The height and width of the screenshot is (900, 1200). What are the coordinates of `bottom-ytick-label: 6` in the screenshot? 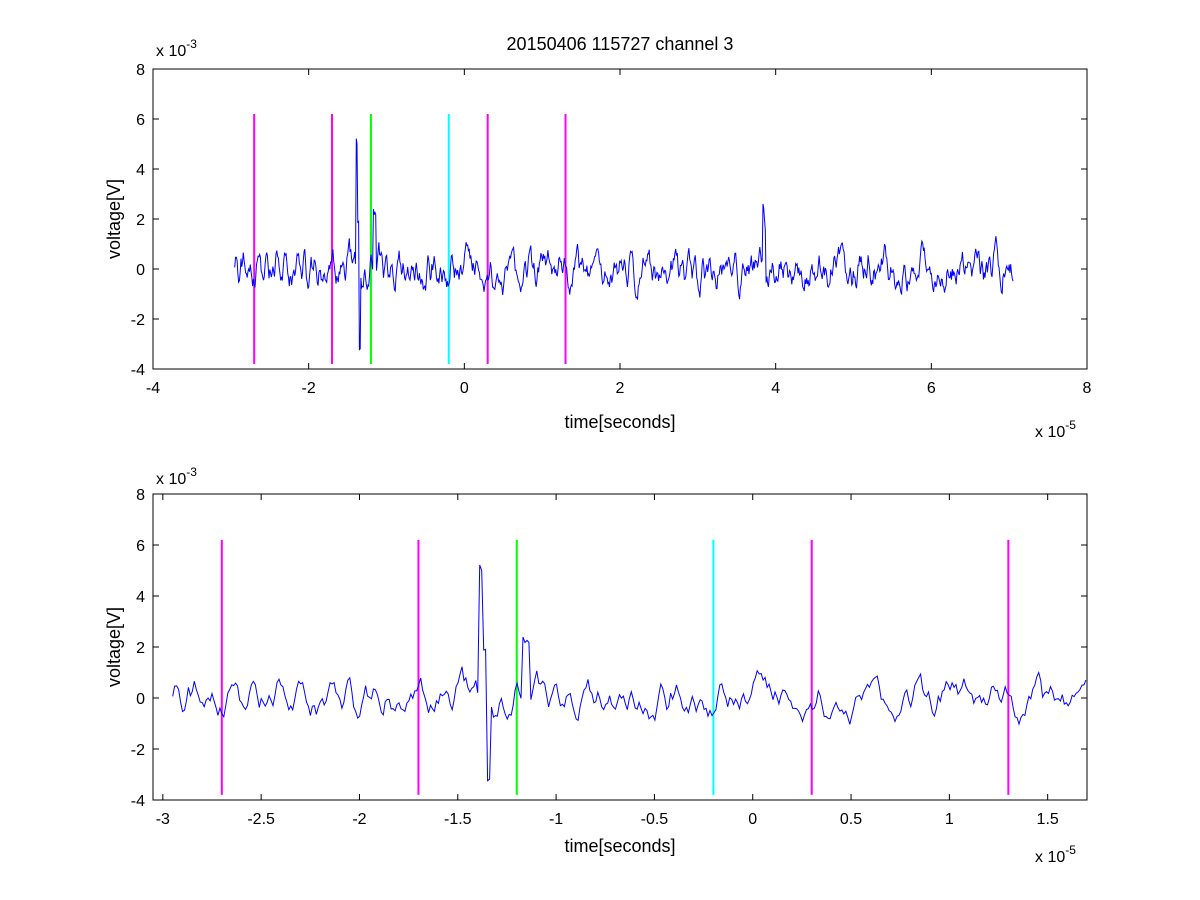 It's located at (140, 546).